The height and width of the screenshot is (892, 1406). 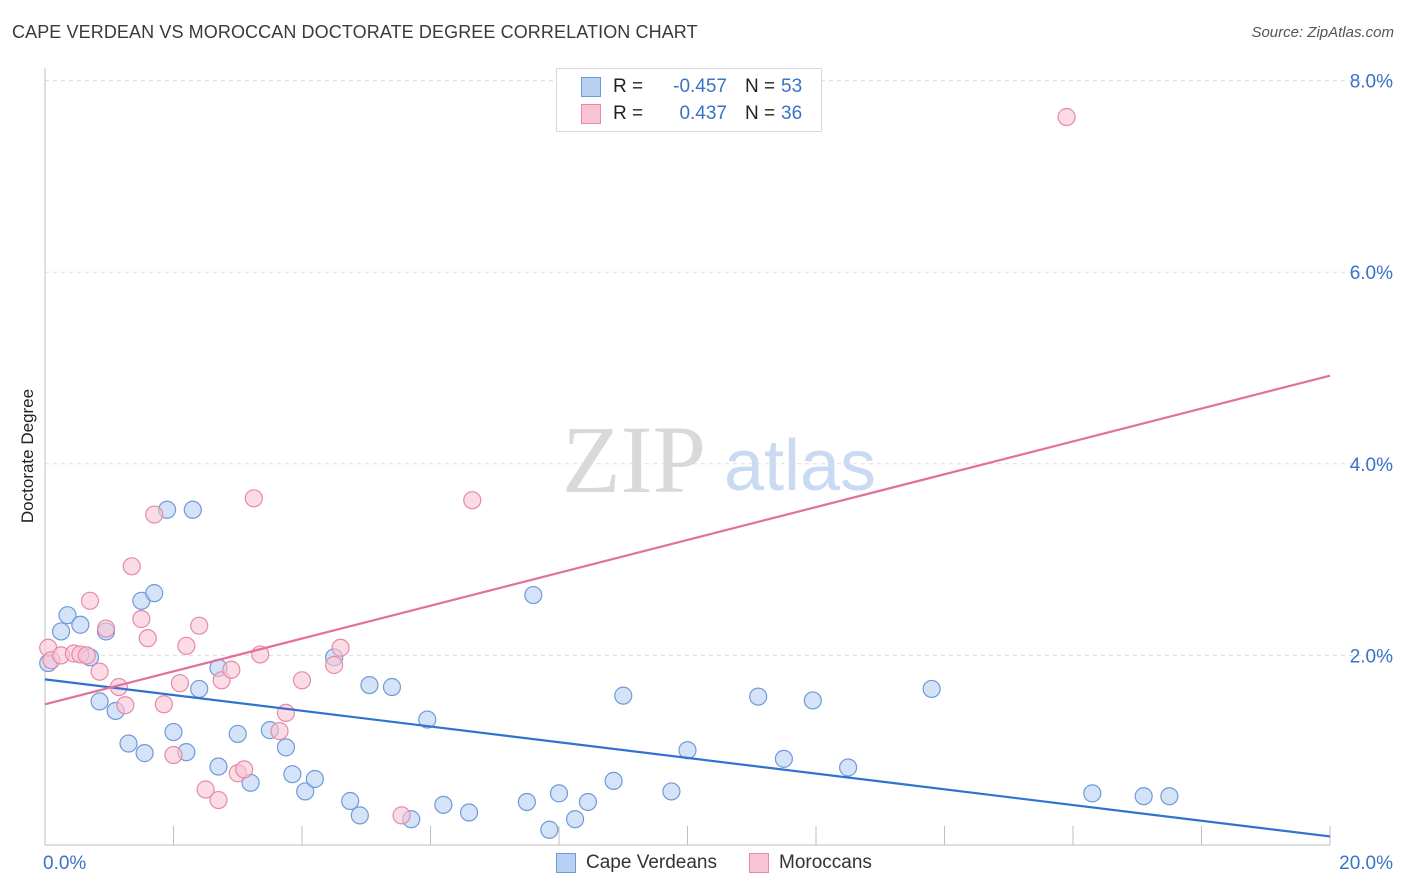 What do you see at coordinates (1322, 32) in the screenshot?
I see `source-label: Source: ZipAtlas.com` at bounding box center [1322, 32].